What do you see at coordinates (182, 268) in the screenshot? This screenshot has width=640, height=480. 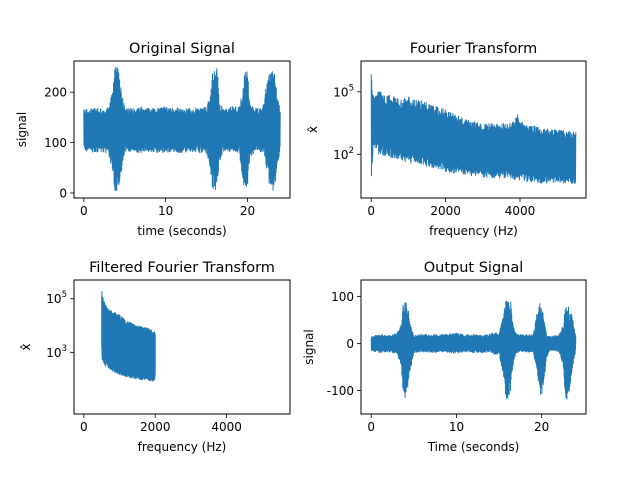 I see `filtered-title: Filtered Fourier Transform` at bounding box center [182, 268].